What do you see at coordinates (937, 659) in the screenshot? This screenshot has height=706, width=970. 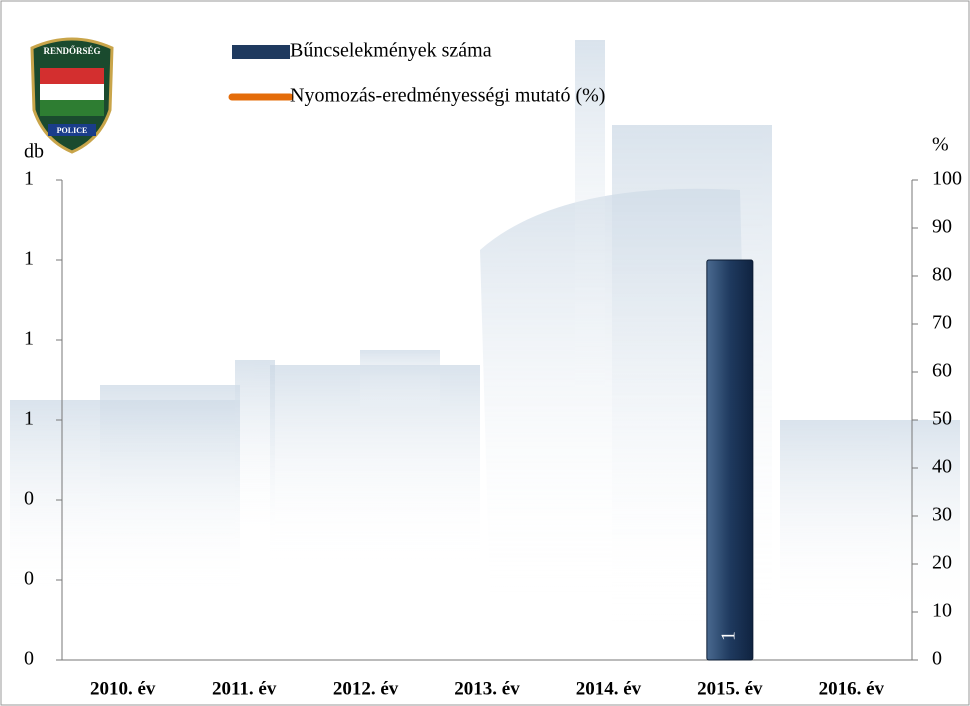 I see `y2-tick-label: 0` at bounding box center [937, 659].